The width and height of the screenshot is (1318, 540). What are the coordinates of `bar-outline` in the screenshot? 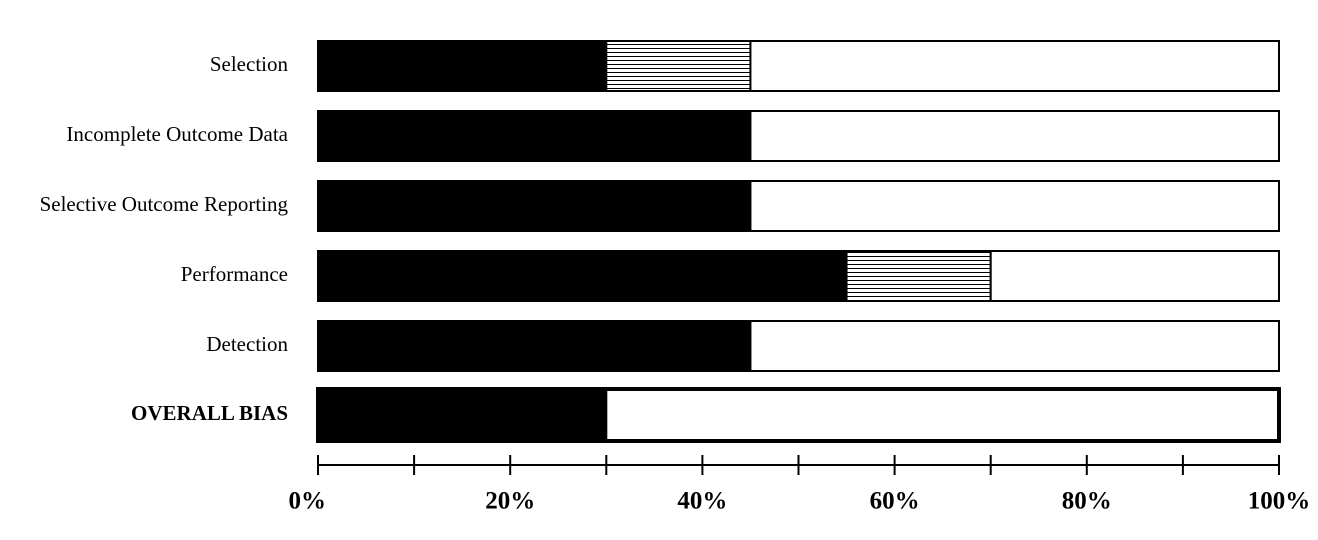 It's located at (798, 415).